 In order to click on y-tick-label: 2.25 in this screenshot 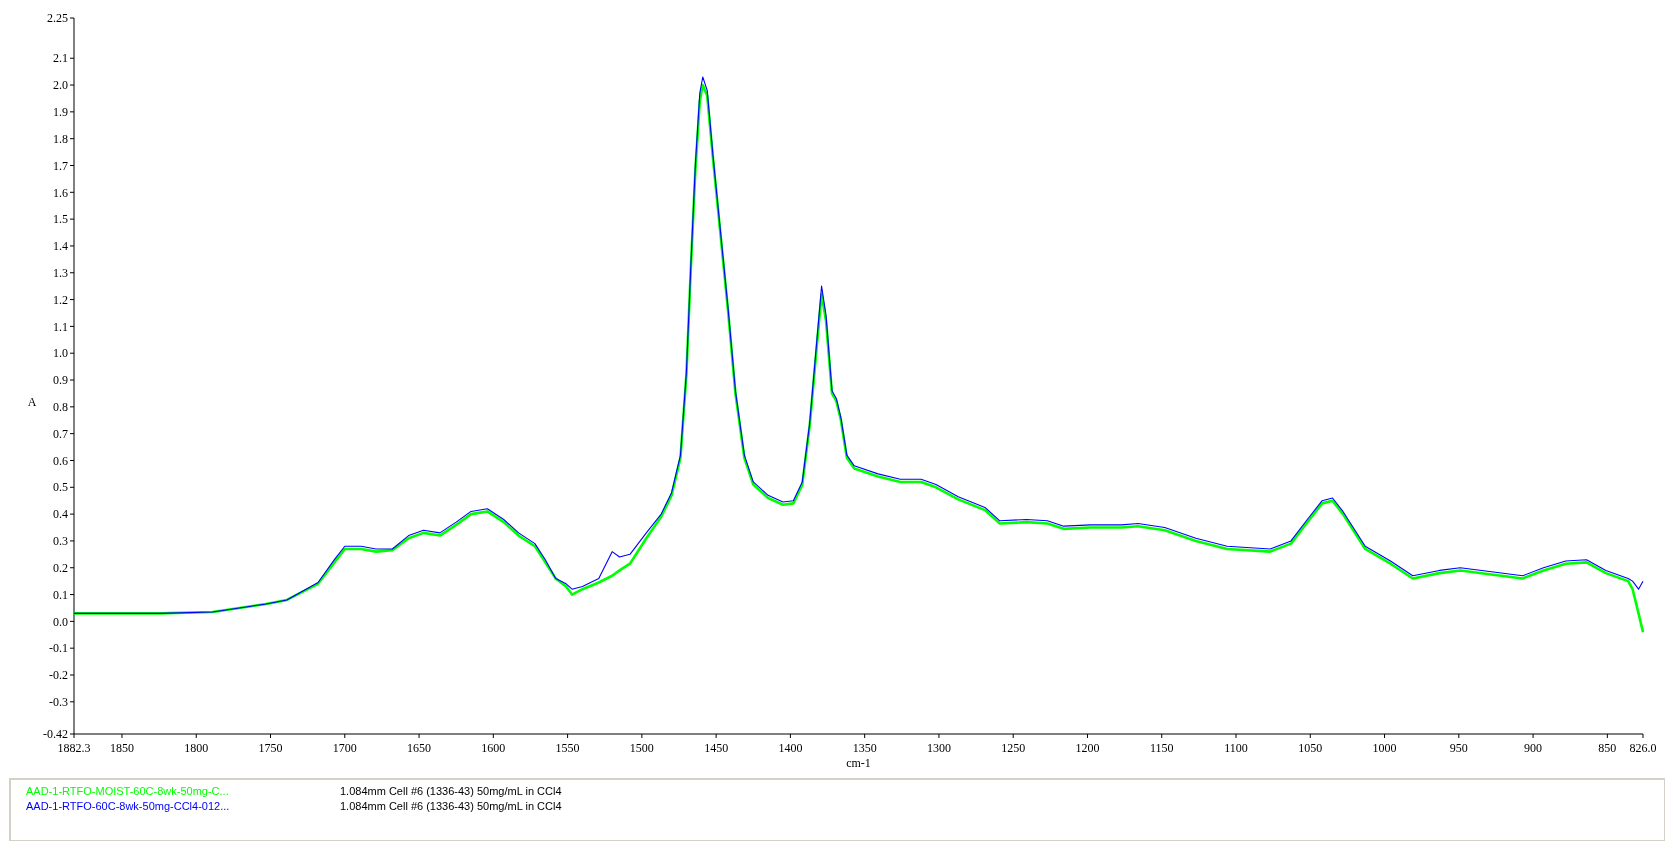, I will do `click(57, 18)`.